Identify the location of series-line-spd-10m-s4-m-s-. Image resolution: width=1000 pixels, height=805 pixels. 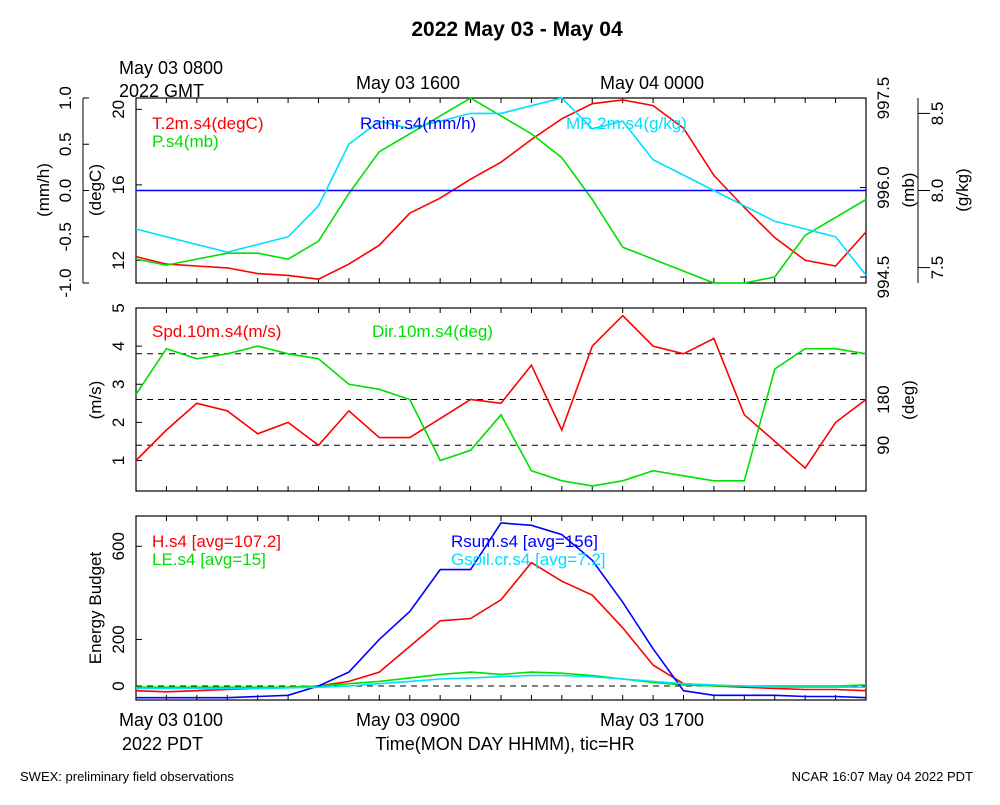
(501, 392).